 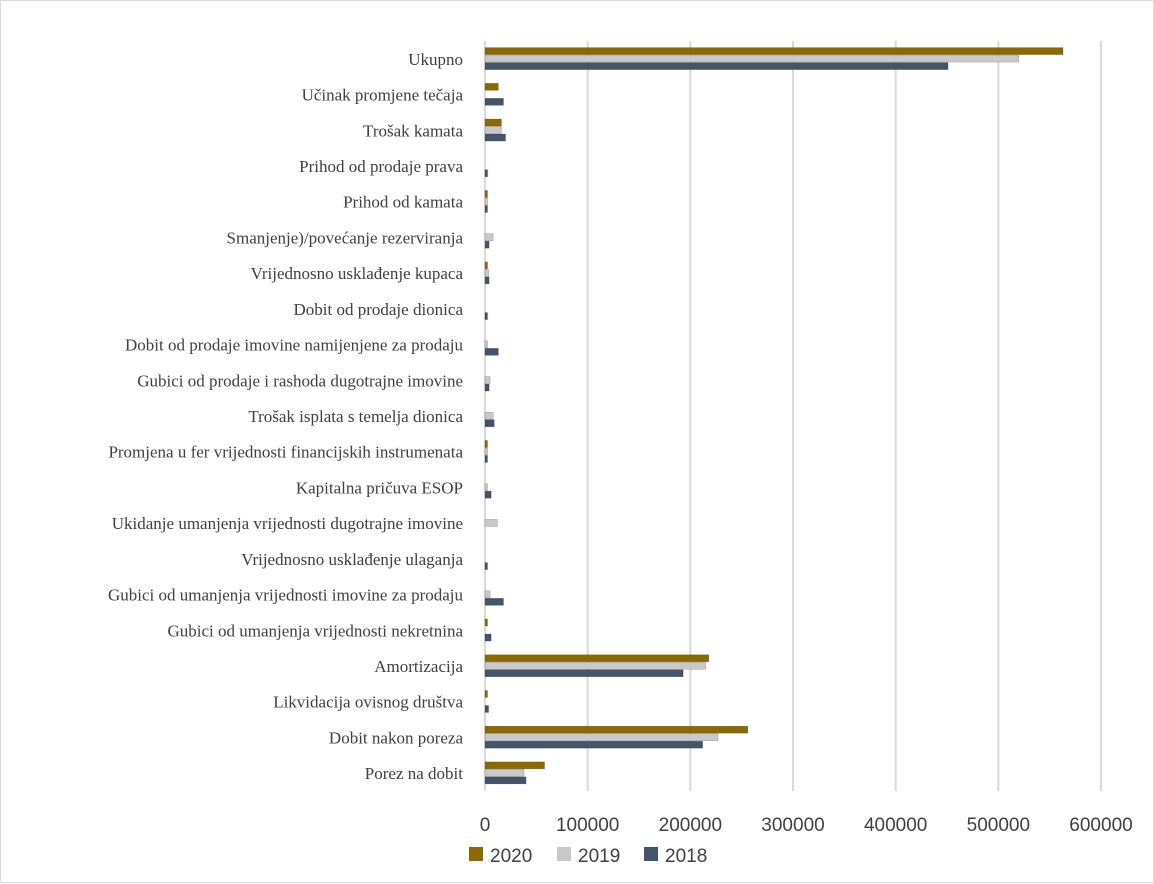 What do you see at coordinates (383, 95) in the screenshot?
I see `category-label: Učinak promjene tečaja` at bounding box center [383, 95].